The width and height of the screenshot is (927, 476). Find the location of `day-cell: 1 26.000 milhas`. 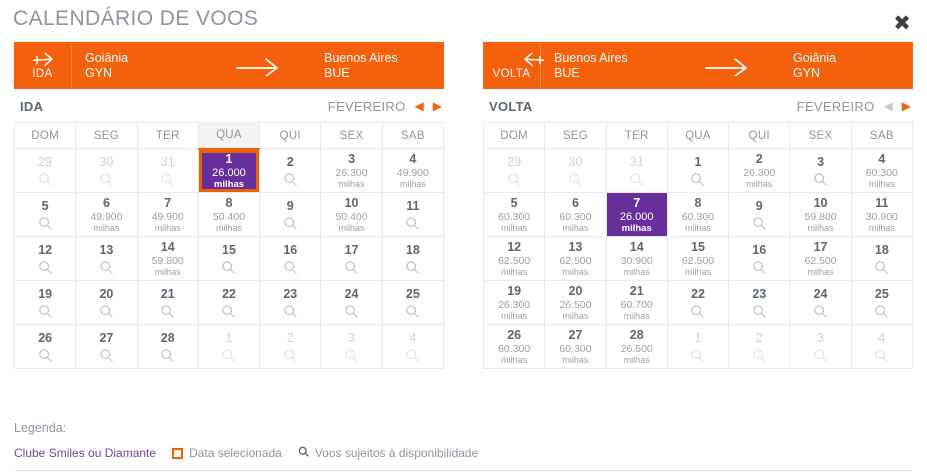

day-cell: 1 26.000 milhas is located at coordinates (229, 170).